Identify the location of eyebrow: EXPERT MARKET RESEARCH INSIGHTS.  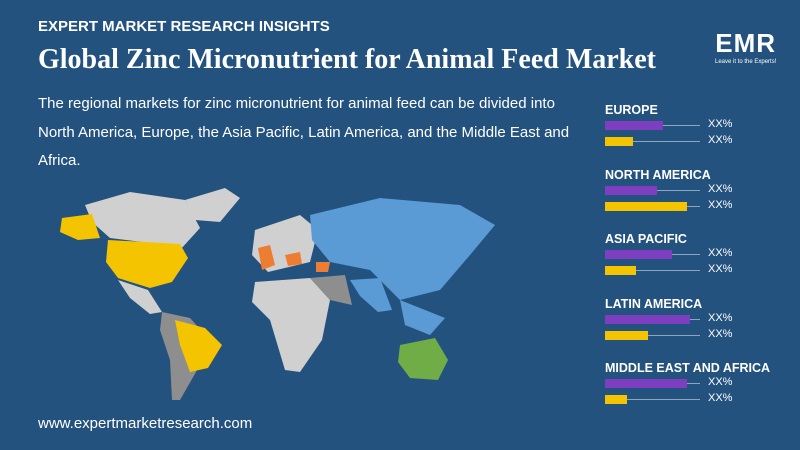
(184, 26).